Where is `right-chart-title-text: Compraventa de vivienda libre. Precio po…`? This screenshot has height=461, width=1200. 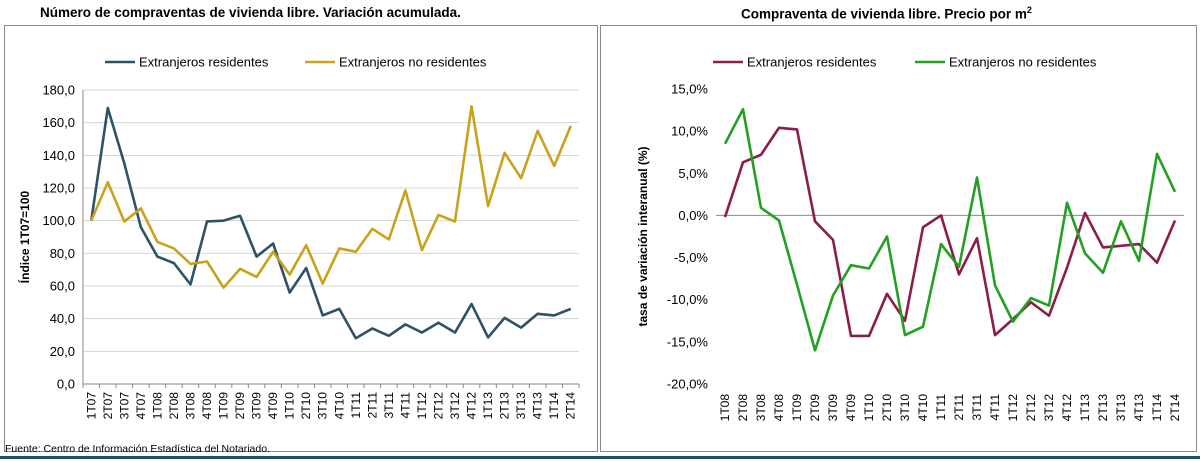
right-chart-title-text: Compraventa de vivienda libre. Precio po… is located at coordinates (884, 14).